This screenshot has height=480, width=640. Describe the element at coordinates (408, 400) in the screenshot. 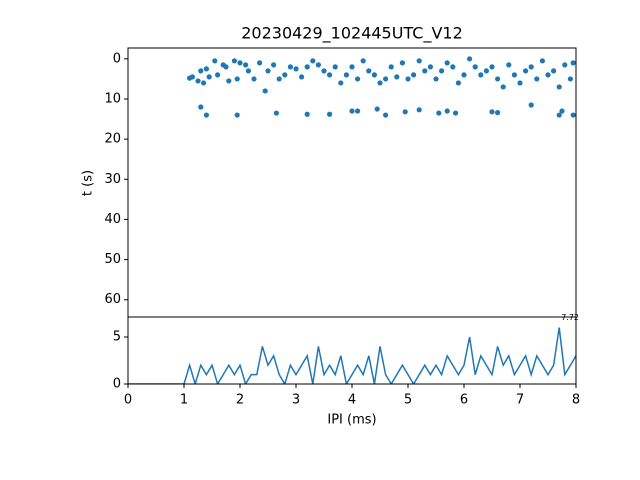

I see `x-tick-label: 5` at that location.